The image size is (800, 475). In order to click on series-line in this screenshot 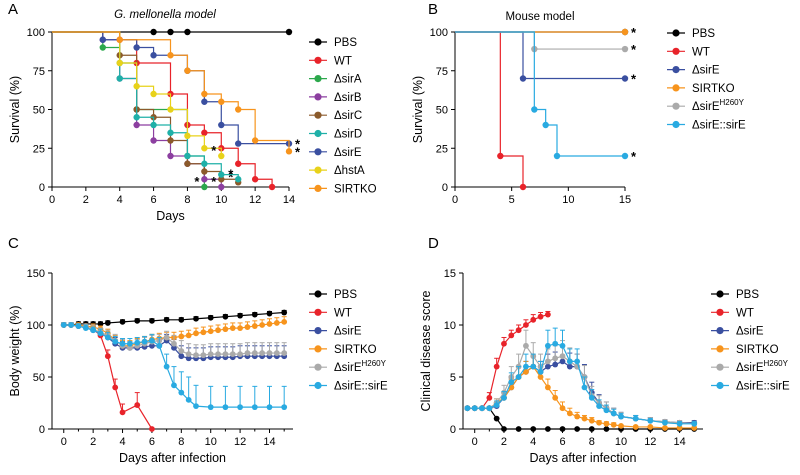, I will do `click(581, 384)`.